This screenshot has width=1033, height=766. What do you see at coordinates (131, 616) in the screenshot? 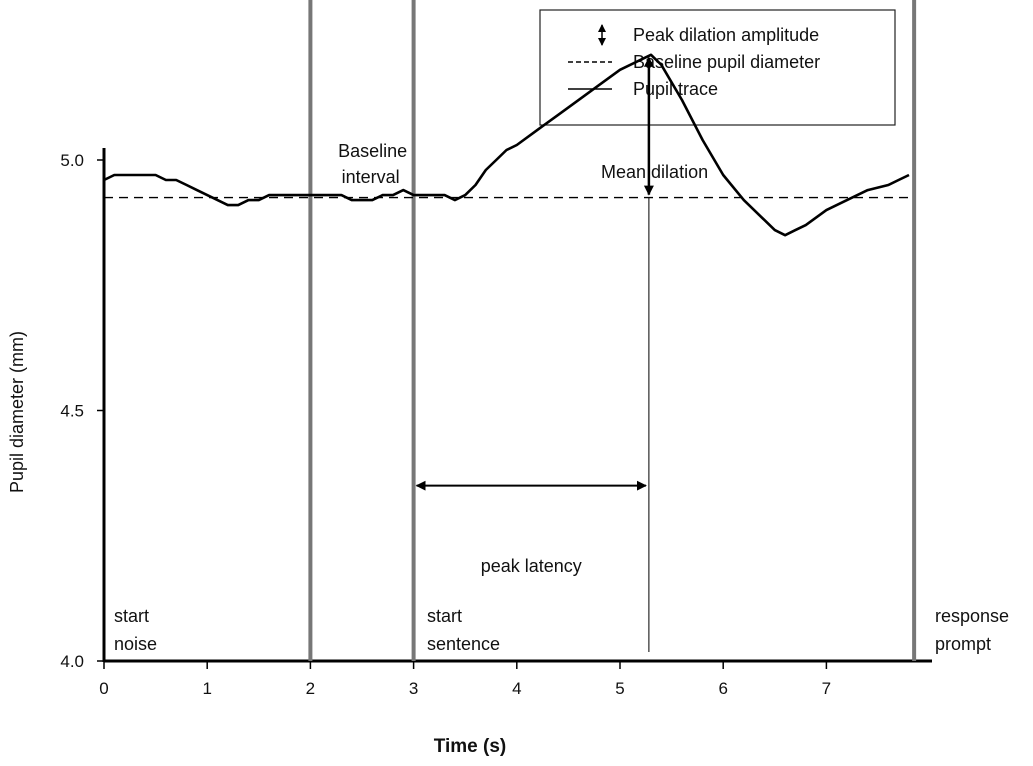
I see `start-noise-label: start` at bounding box center [131, 616].